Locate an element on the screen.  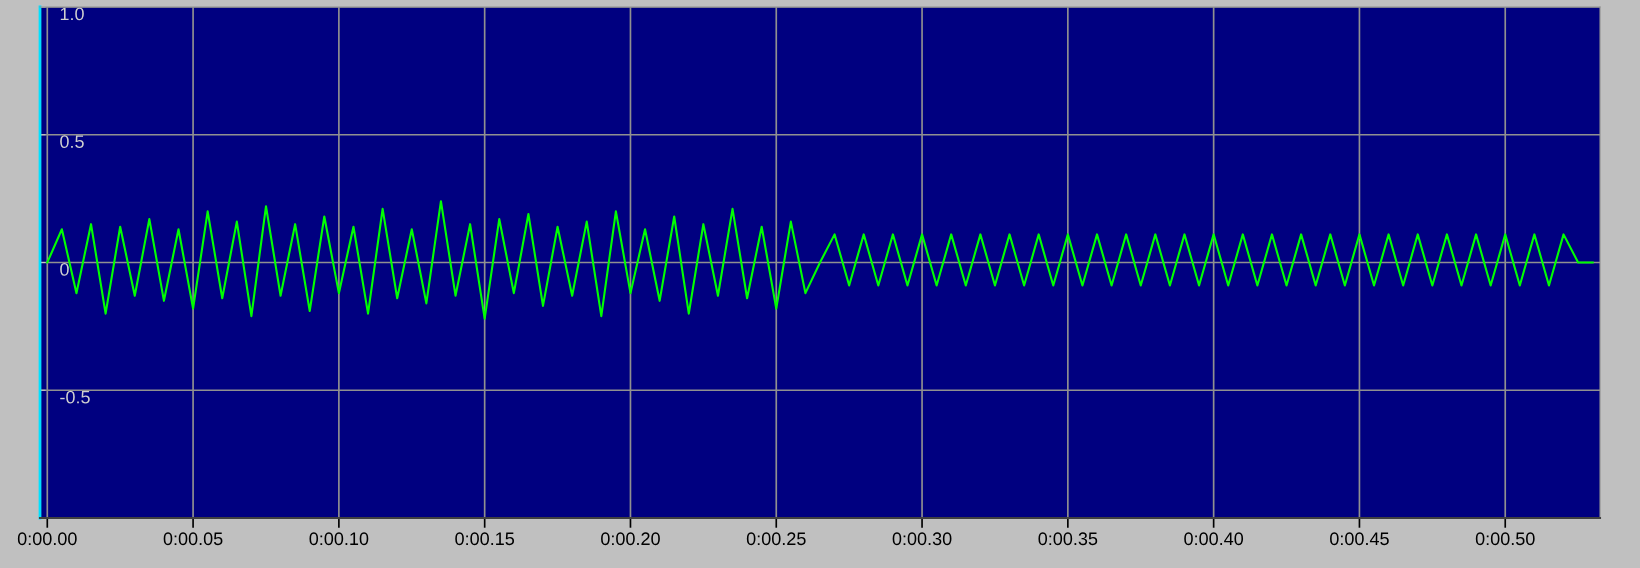
x-tick-label: 0:00.15 is located at coordinates (485, 539).